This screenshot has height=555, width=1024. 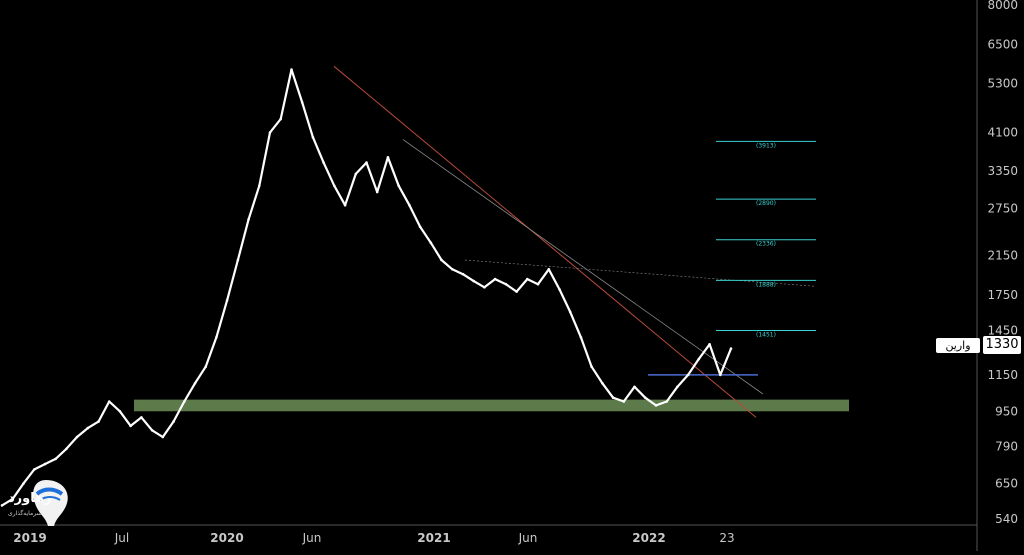 I want to click on y-tick-label: 5300, so click(x=1002, y=84).